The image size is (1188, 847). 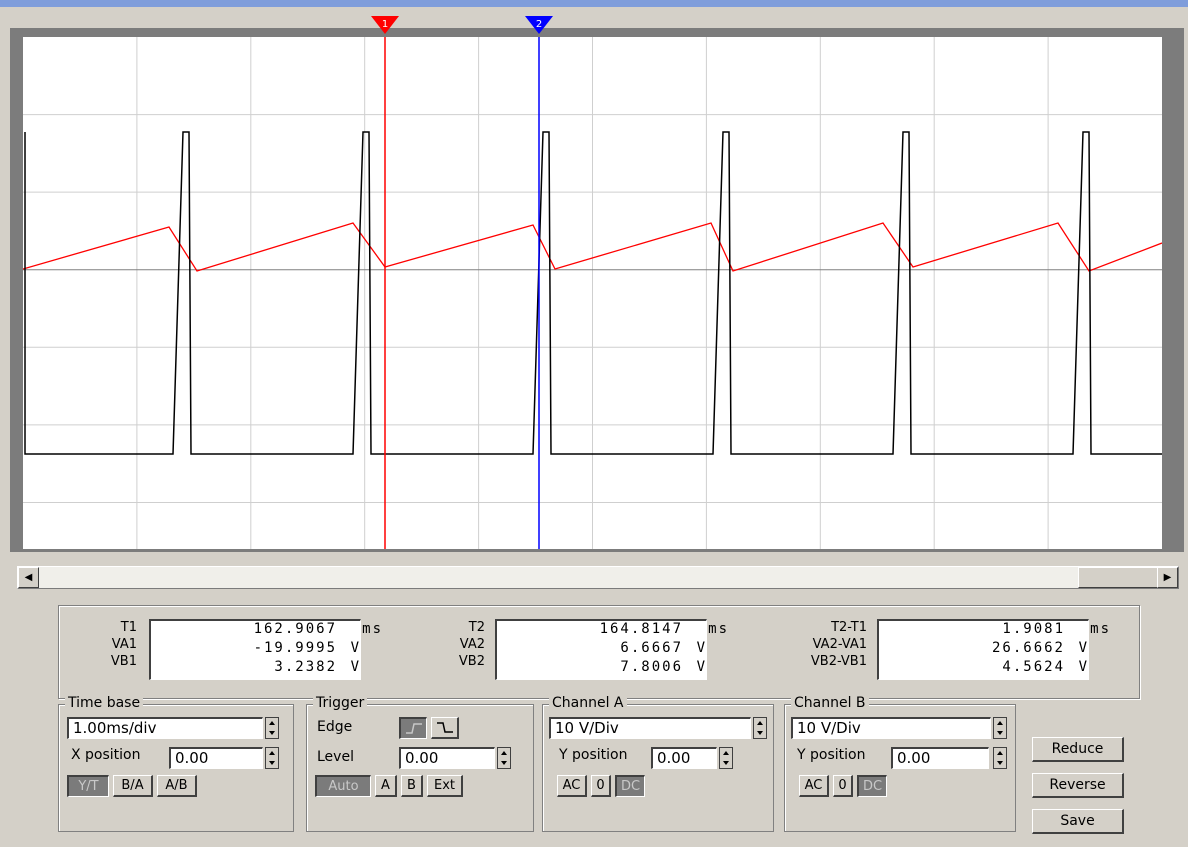 What do you see at coordinates (1100, 629) in the screenshot?
I see `t2-t1-unit: ms` at bounding box center [1100, 629].